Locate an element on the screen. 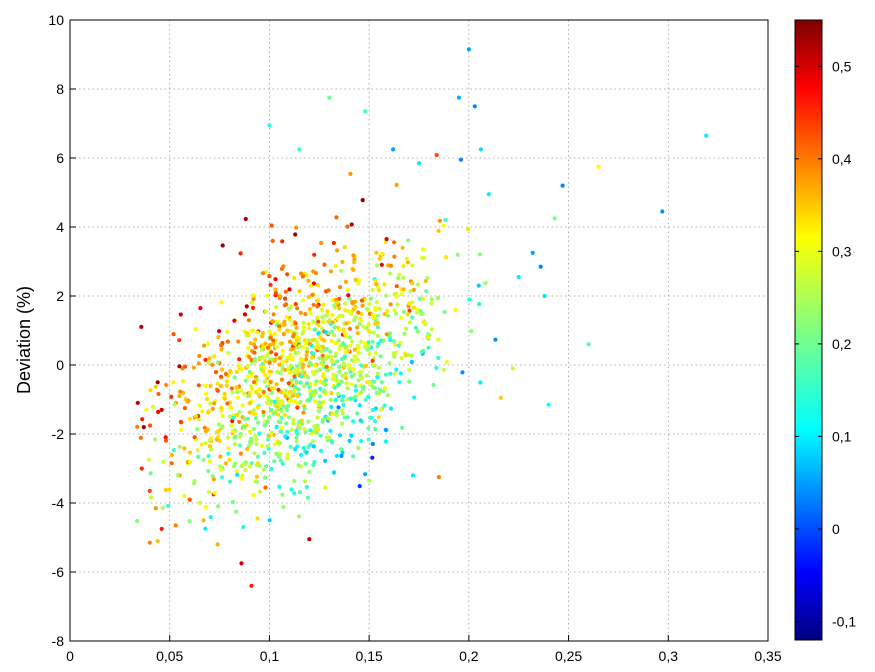  y-tick-label: 6 is located at coordinates (60, 158).